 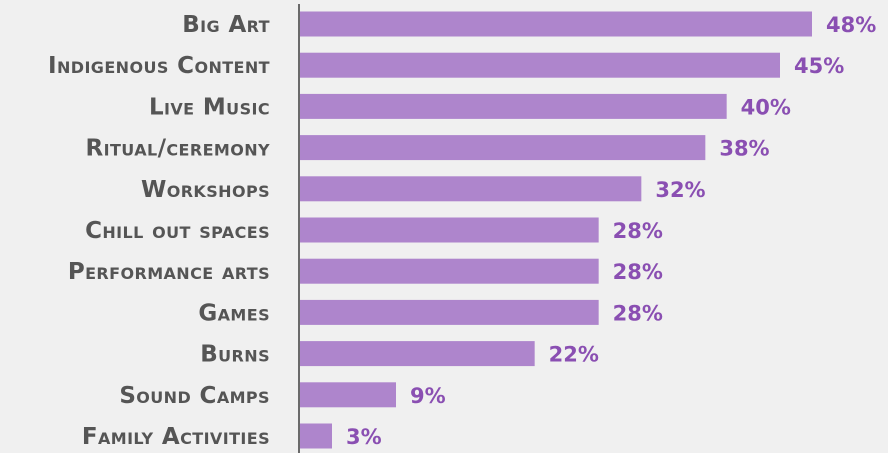 What do you see at coordinates (851, 25) in the screenshot?
I see `value-label: 48%` at bounding box center [851, 25].